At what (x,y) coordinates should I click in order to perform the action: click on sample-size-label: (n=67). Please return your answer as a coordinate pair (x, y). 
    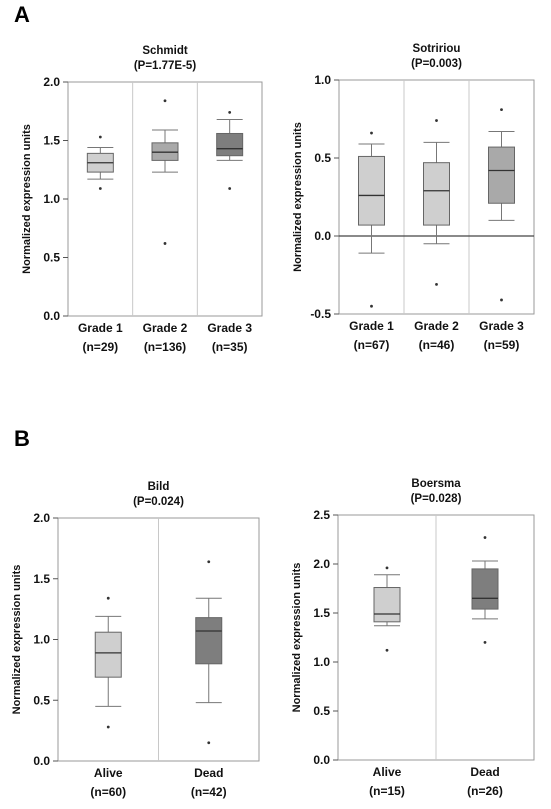
    Looking at the image, I should click on (372, 345).